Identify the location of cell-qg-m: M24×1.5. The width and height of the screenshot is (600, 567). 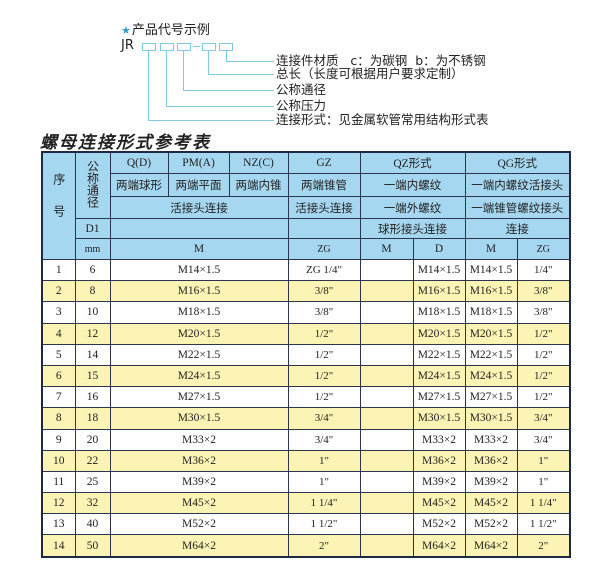
(491, 376).